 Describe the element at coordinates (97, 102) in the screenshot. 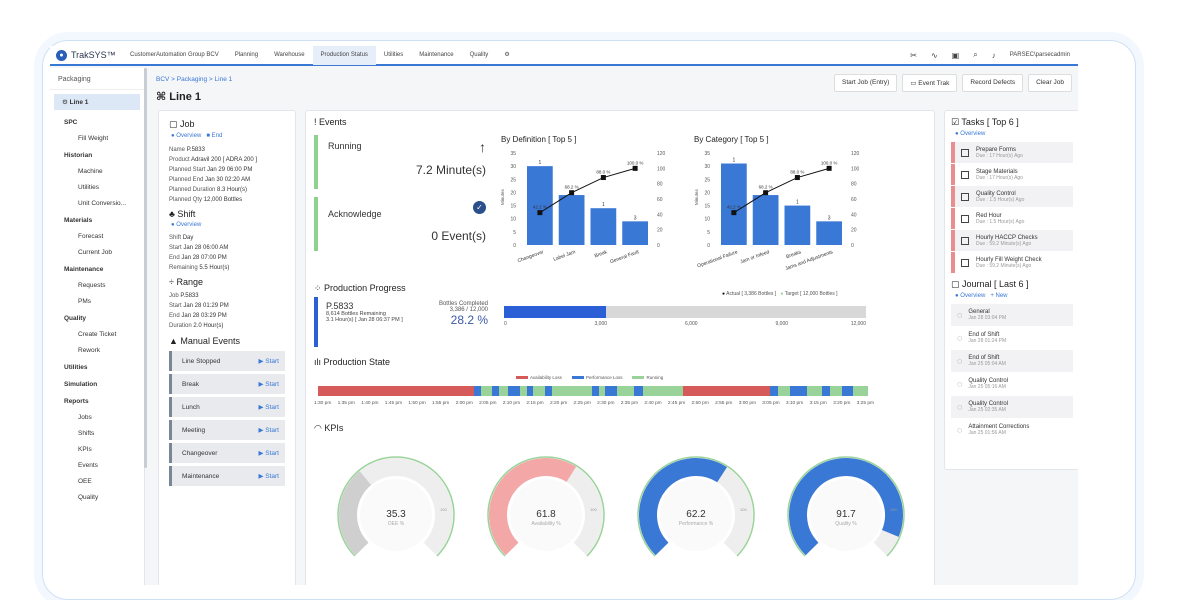

I see `sidebar-item-line-1: ⚙ Line 1` at that location.